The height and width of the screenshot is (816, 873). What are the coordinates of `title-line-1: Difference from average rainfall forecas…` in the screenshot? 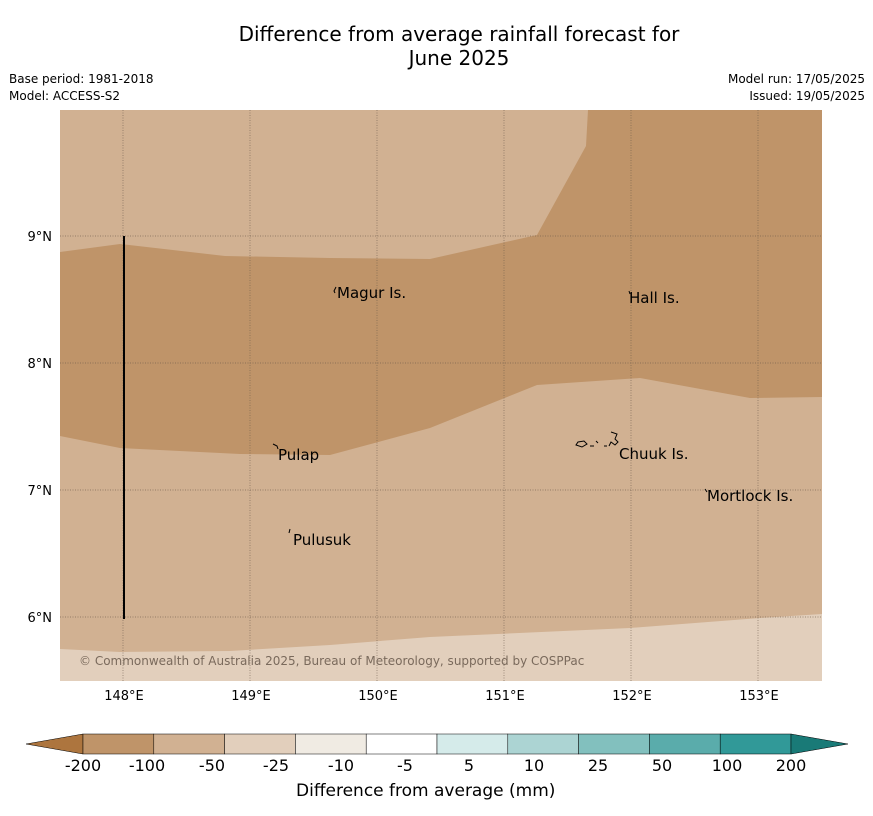 It's located at (459, 34).